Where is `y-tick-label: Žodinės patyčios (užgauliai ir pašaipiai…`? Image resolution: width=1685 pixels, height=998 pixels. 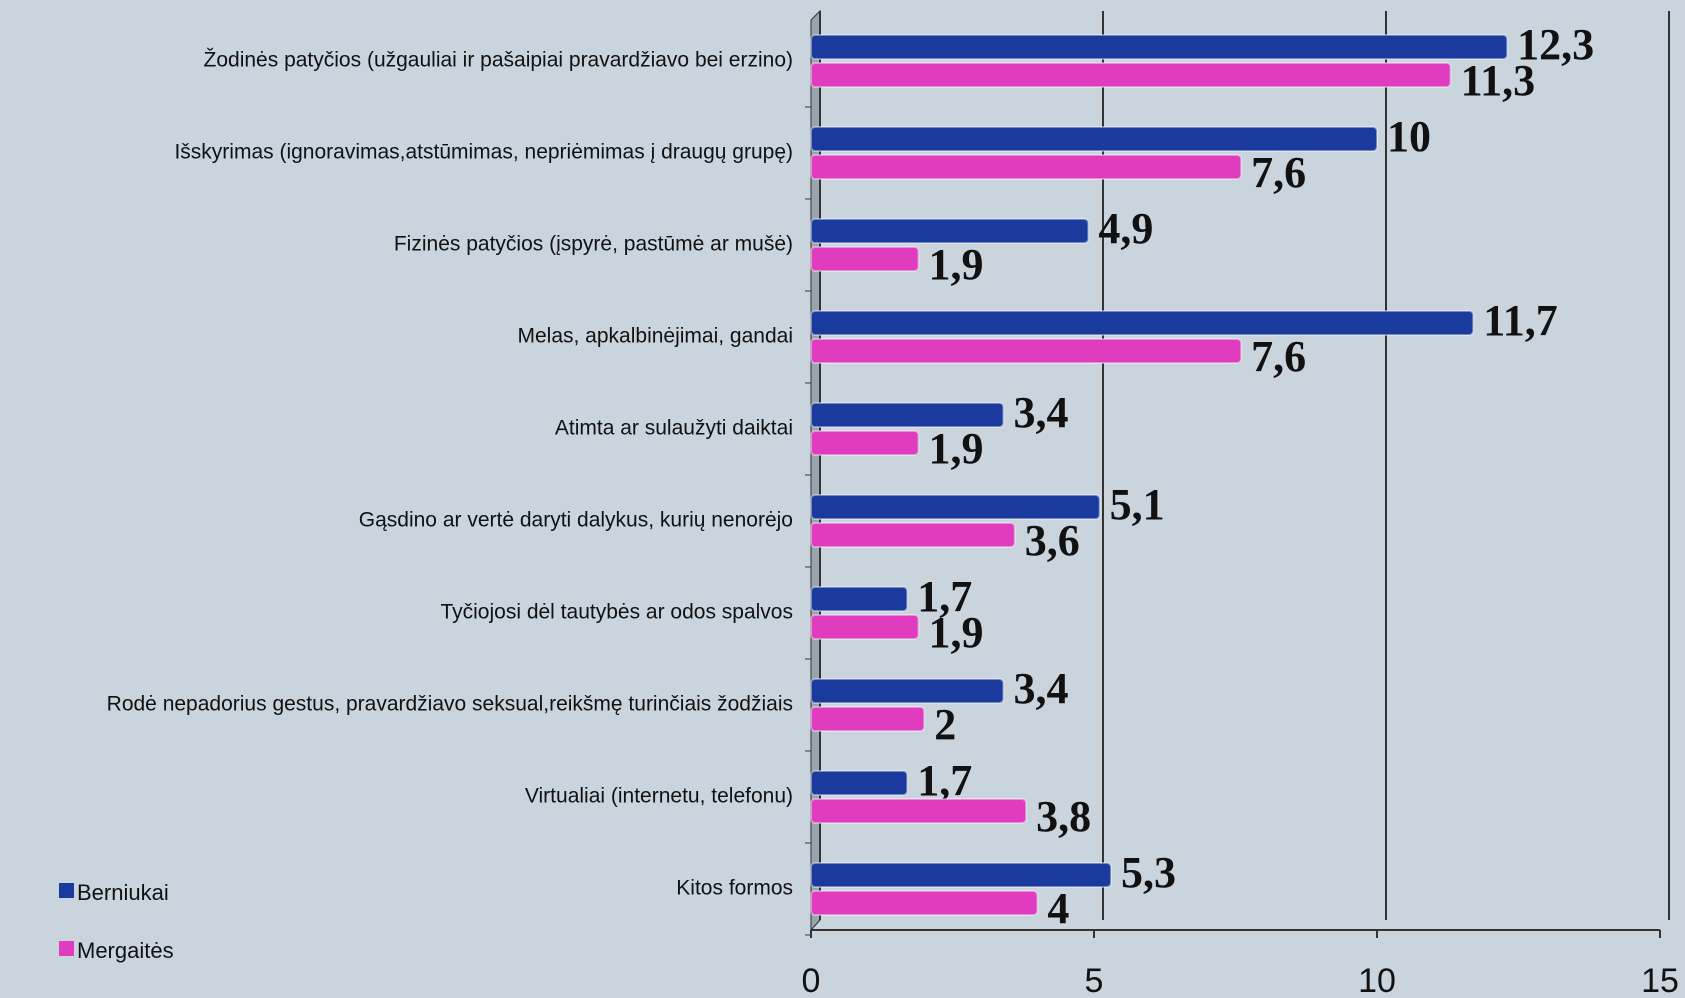 y-tick-label: Žodinės patyčios (užgauliai ir pašaipiai… is located at coordinates (498, 60).